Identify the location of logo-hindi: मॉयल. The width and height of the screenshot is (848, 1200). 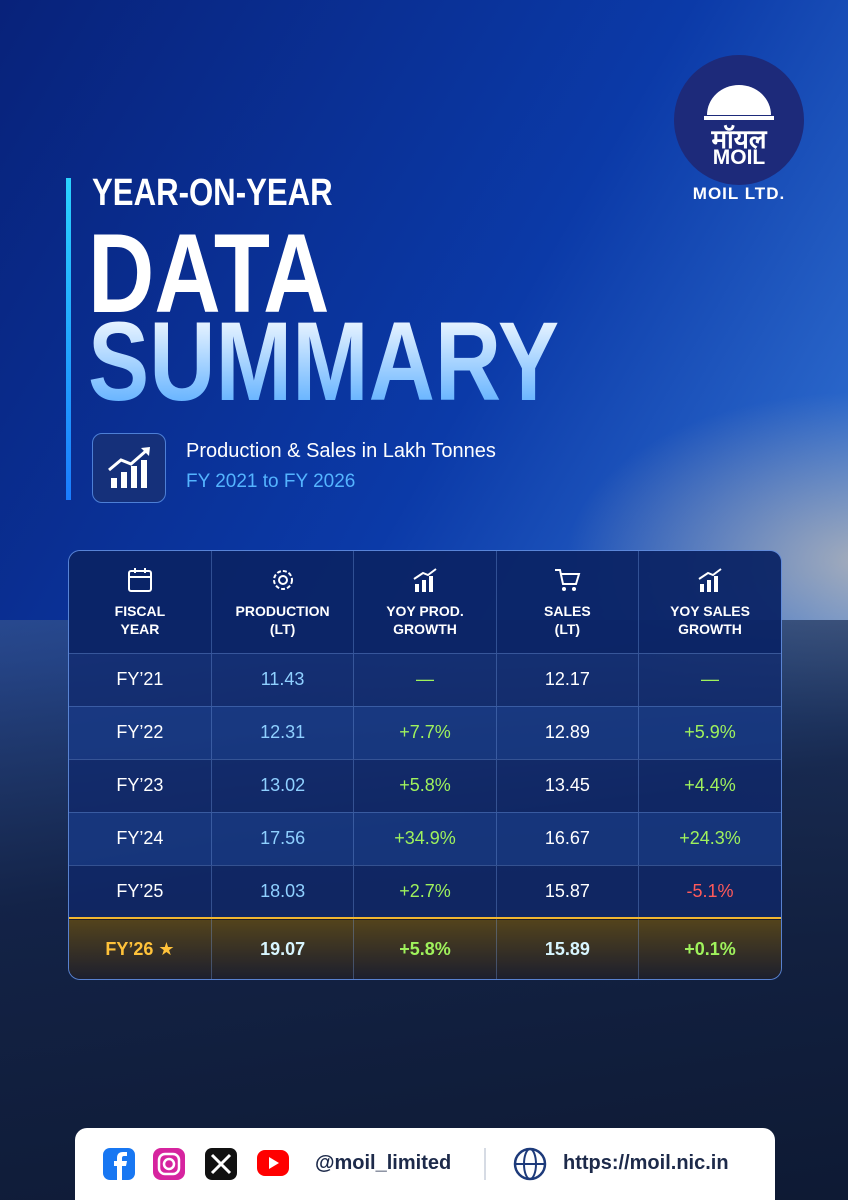
(739, 139).